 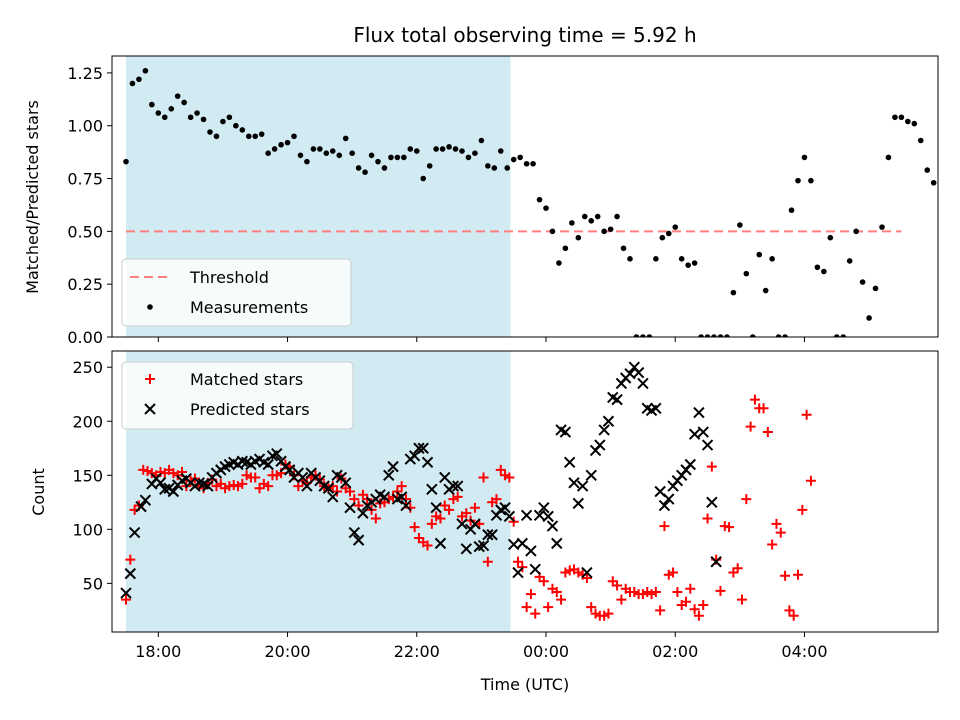 I want to click on bottom-y-tick-label: 50, so click(x=93, y=583).